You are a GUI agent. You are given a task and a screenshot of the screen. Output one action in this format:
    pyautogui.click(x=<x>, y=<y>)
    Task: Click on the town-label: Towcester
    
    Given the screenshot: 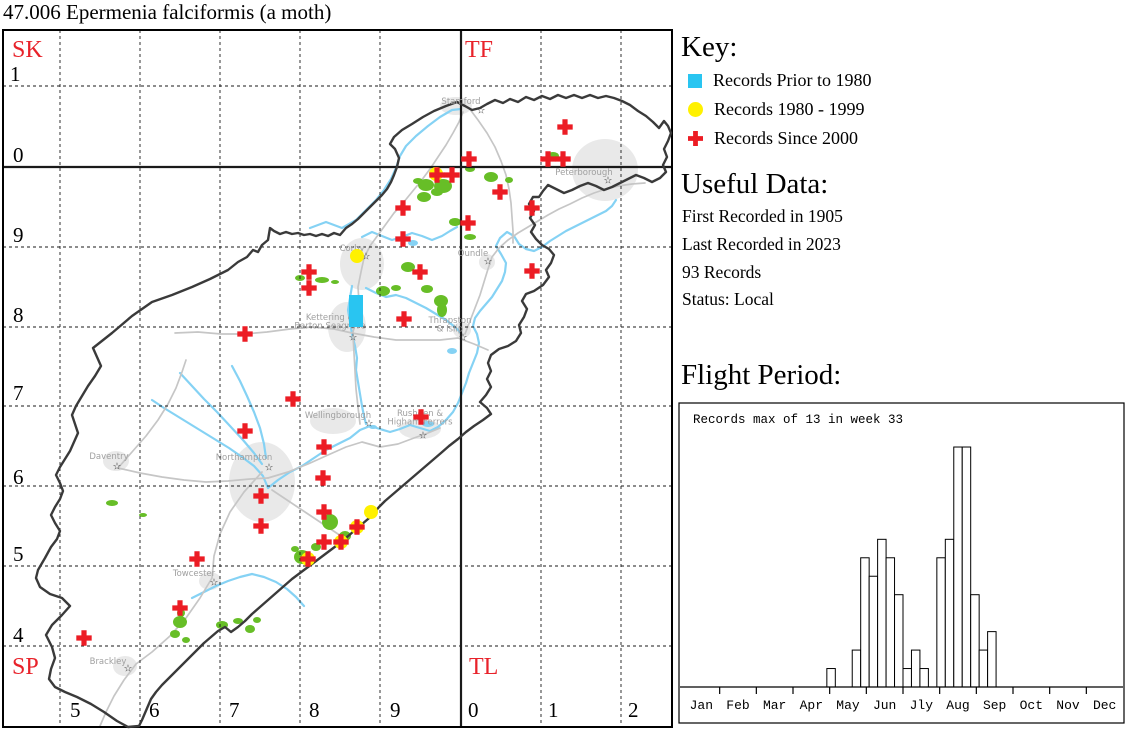 What is the action you would take?
    pyautogui.click(x=194, y=574)
    